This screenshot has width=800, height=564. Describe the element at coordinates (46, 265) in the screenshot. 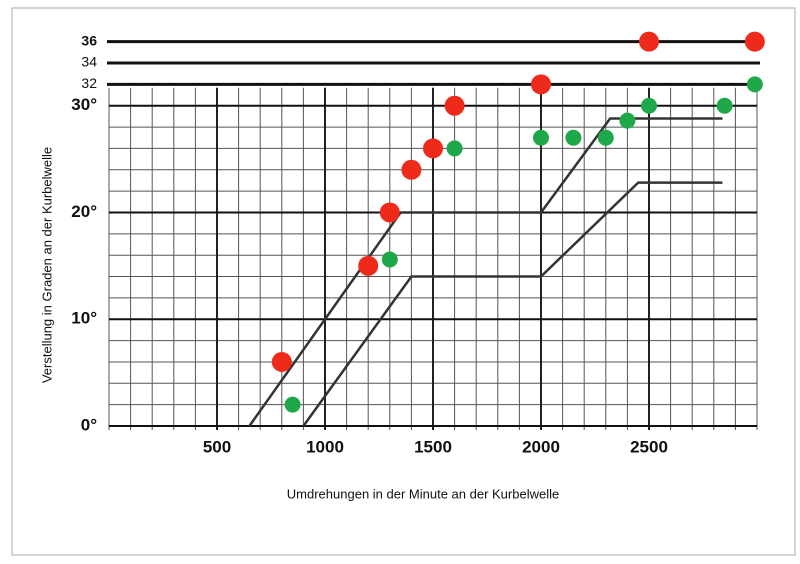

I see `y-axis-label: Verstellung in Graden an der Kurbelwelle` at that location.